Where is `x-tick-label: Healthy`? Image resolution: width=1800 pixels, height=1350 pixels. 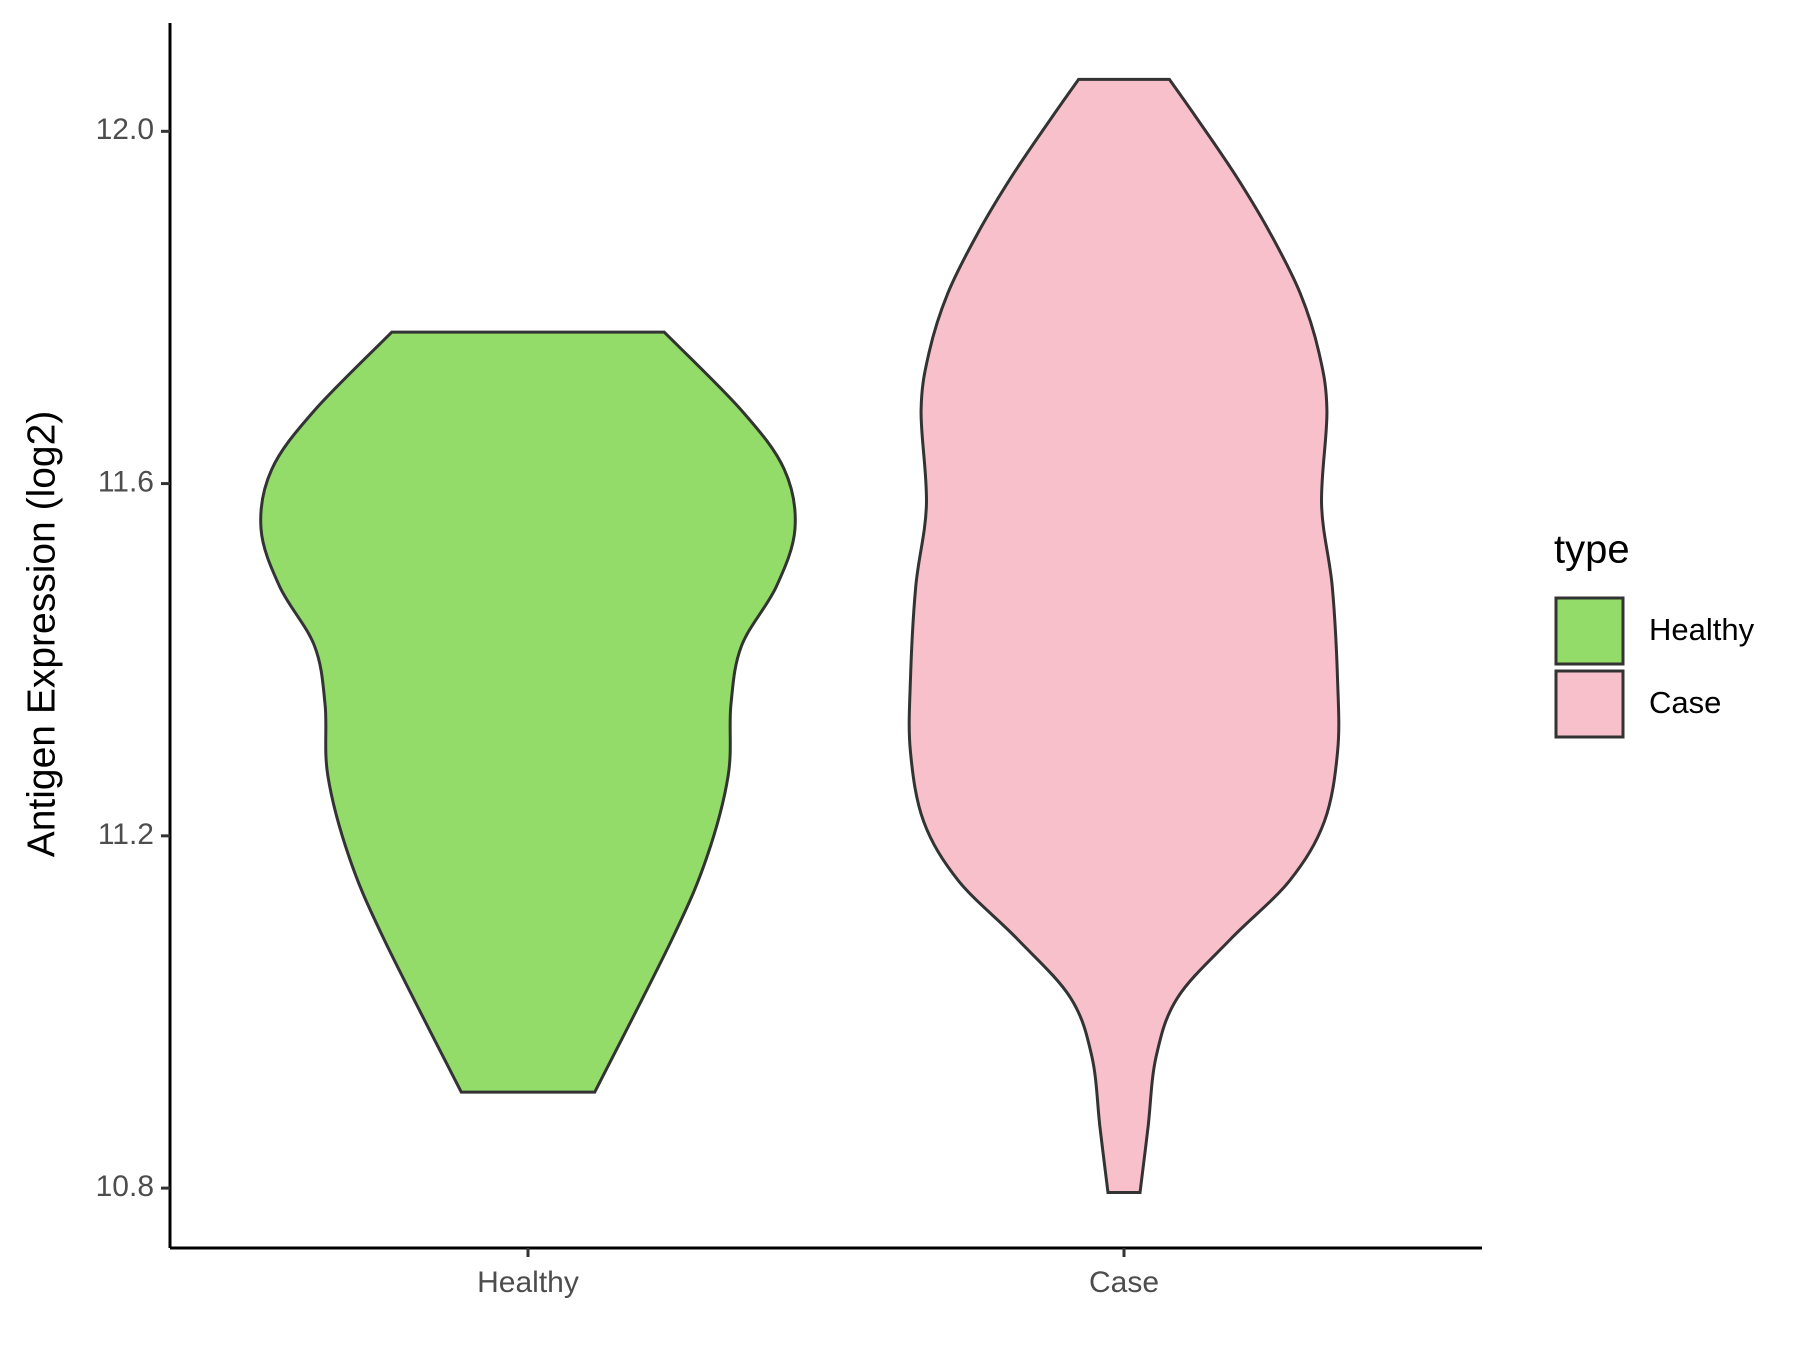 x-tick-label: Healthy is located at coordinates (528, 1282).